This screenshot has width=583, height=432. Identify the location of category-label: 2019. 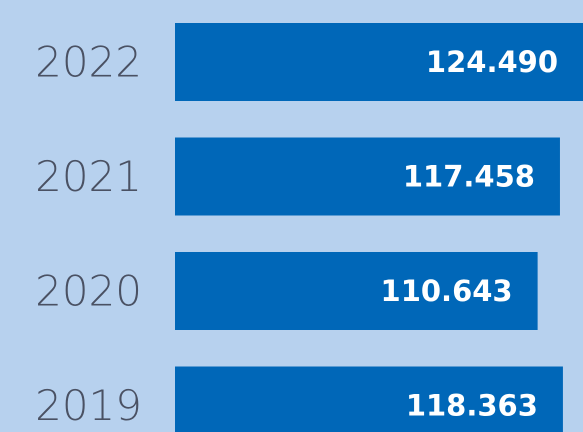
(88, 405).